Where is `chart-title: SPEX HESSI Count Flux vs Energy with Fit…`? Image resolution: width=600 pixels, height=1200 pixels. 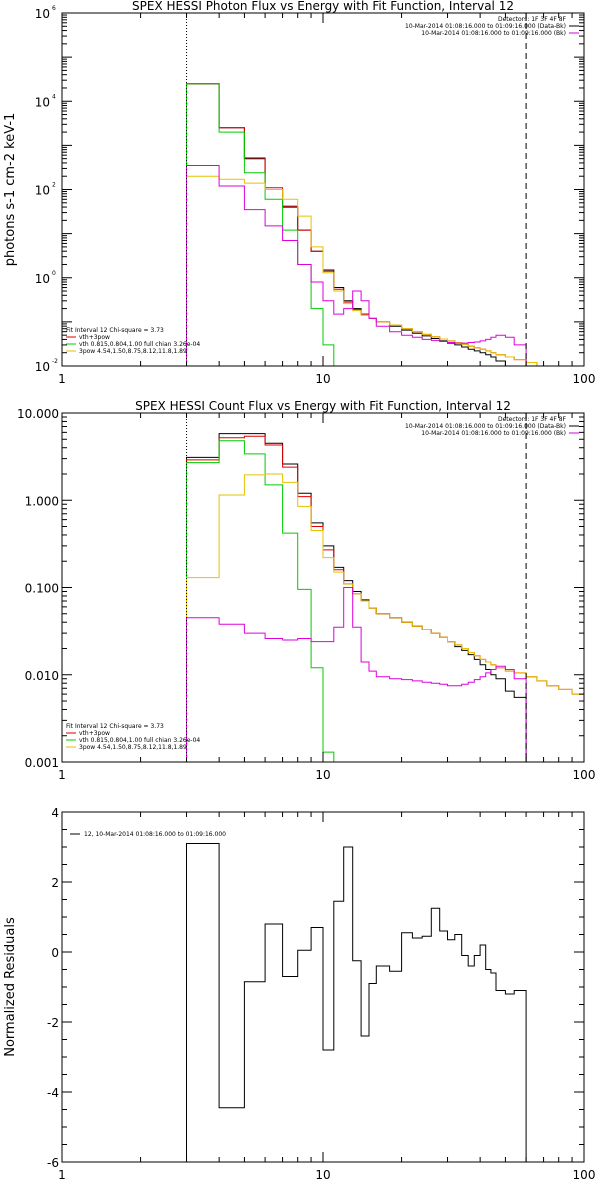 chart-title: SPEX HESSI Count Flux vs Energy with Fit… is located at coordinates (323, 406).